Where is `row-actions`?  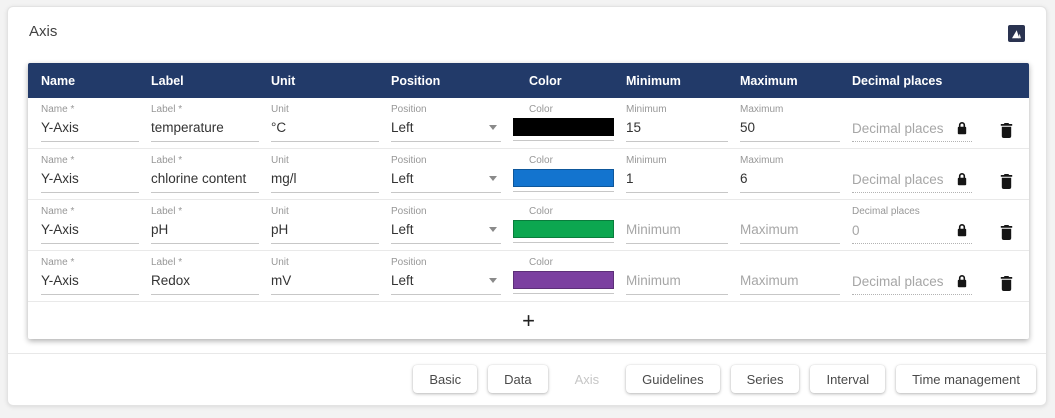 row-actions is located at coordinates (1006, 225).